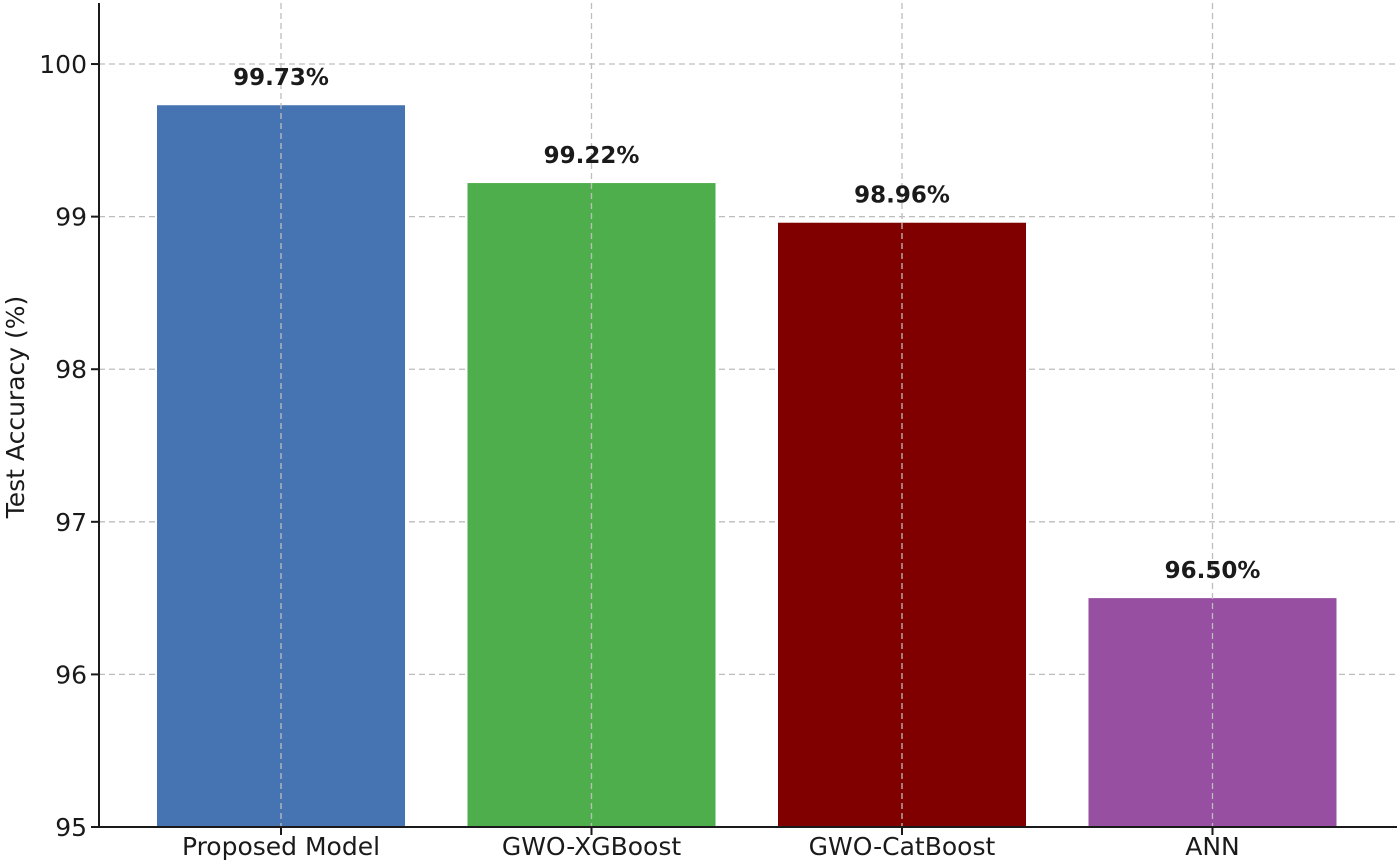 The height and width of the screenshot is (864, 1400). I want to click on y-axis-title: Test Accuracy (%), so click(15, 408).